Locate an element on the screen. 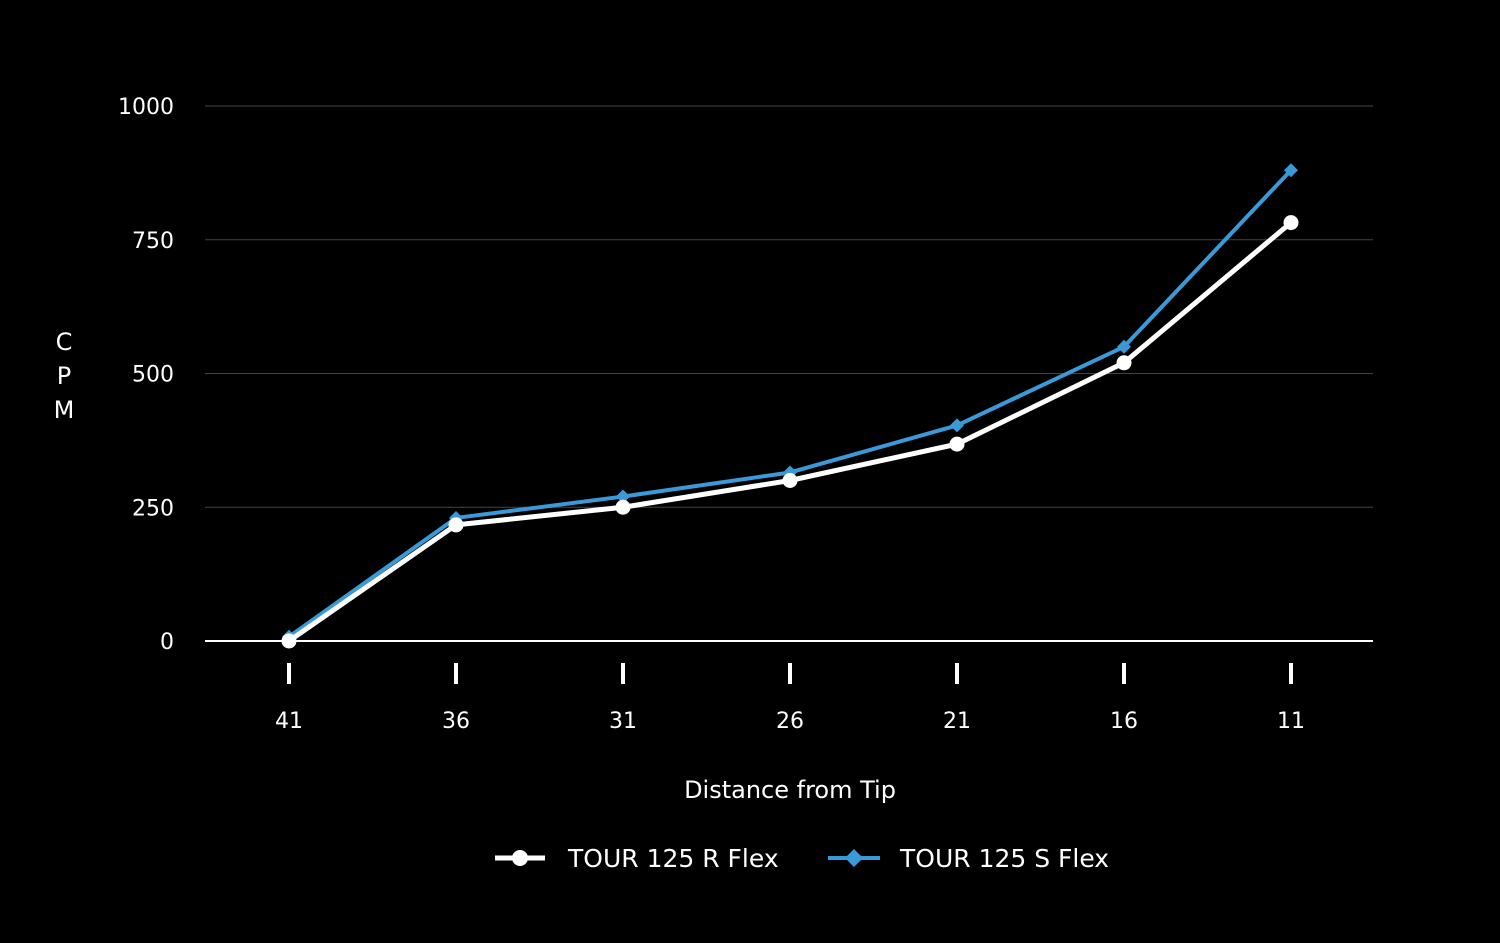 Image resolution: width=1500 pixels, height=943 pixels. y-tick-label: 1000 is located at coordinates (146, 107).